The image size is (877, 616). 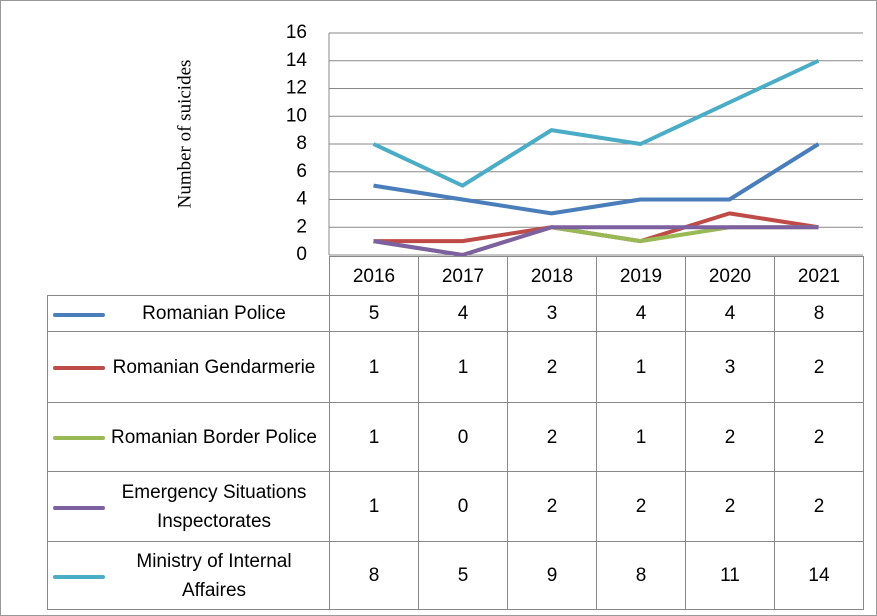 What do you see at coordinates (214, 313) in the screenshot?
I see `legend-label: Romanian Police` at bounding box center [214, 313].